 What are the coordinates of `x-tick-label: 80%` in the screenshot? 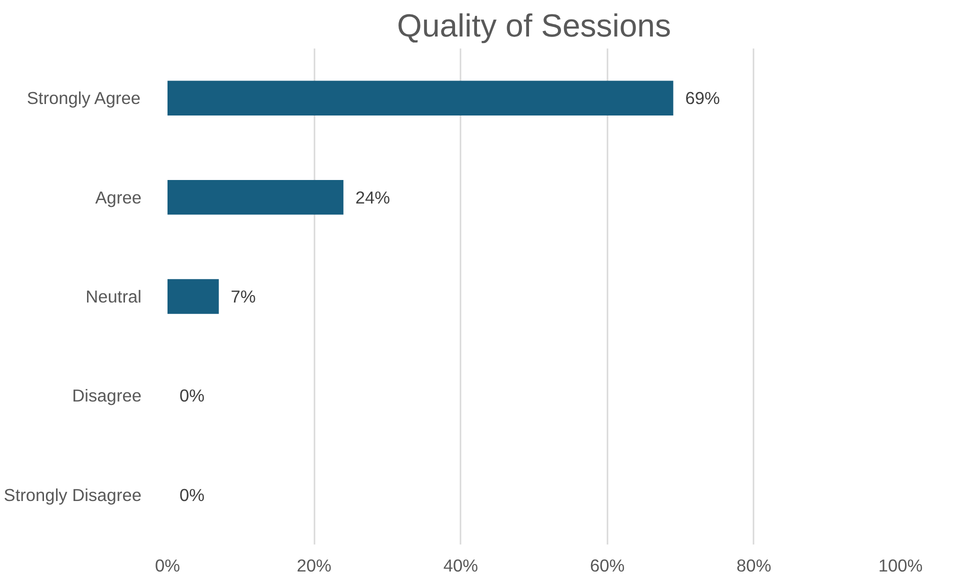 It's located at (754, 566).